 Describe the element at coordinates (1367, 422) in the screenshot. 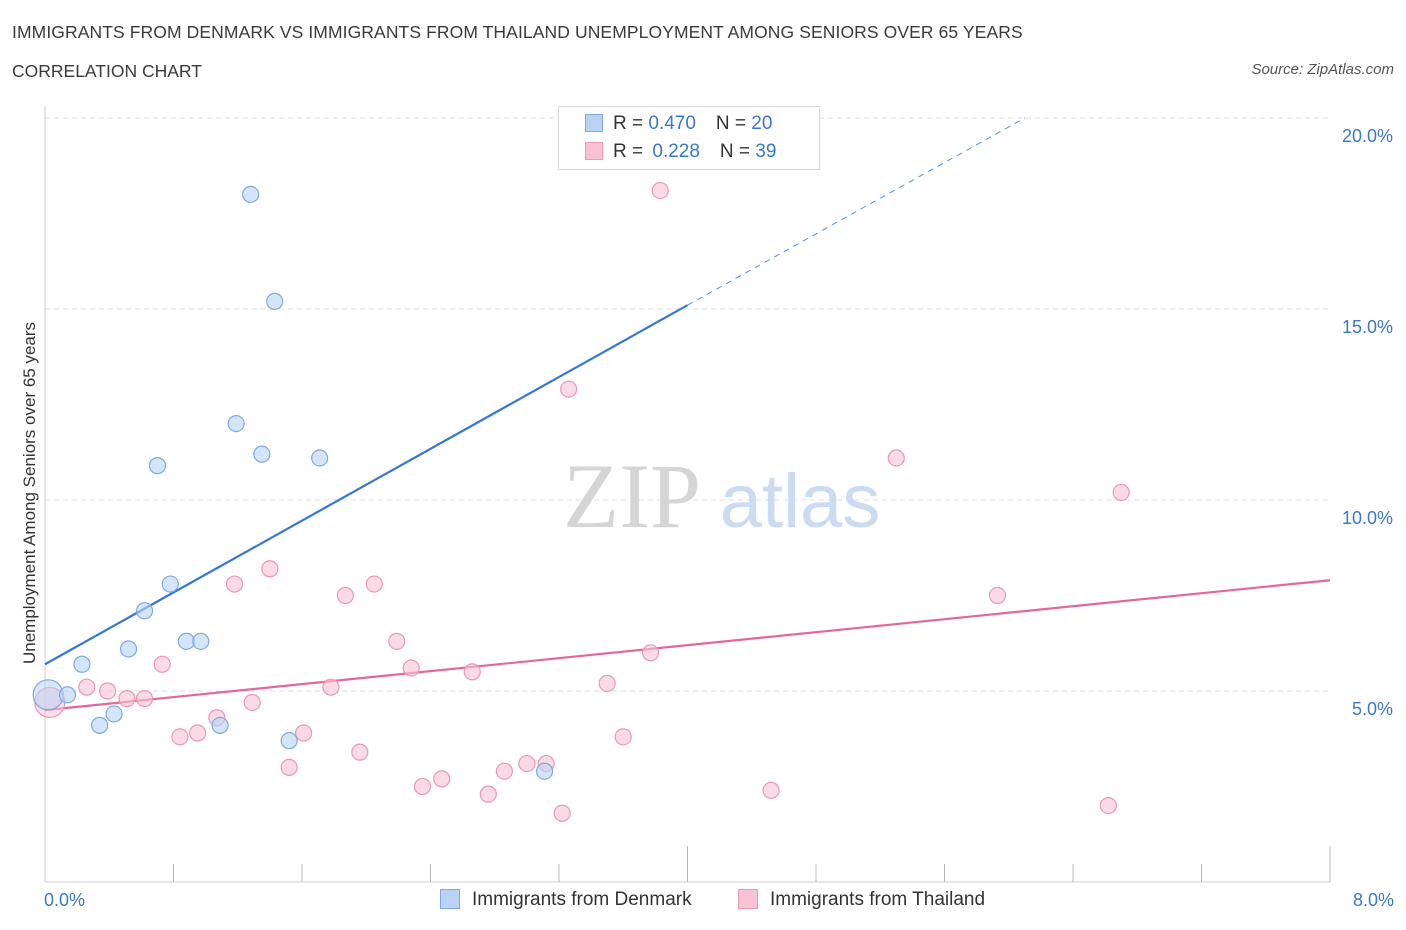

I see `y-tick-labels: 5.0% 10.0% 15.0% 20.0%` at that location.